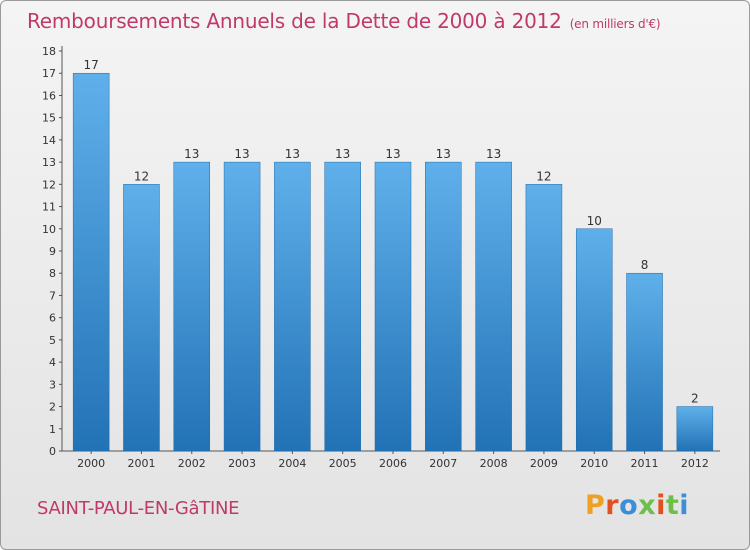 The height and width of the screenshot is (550, 750). What do you see at coordinates (52, 384) in the screenshot?
I see `y-tick-label: 3` at bounding box center [52, 384].